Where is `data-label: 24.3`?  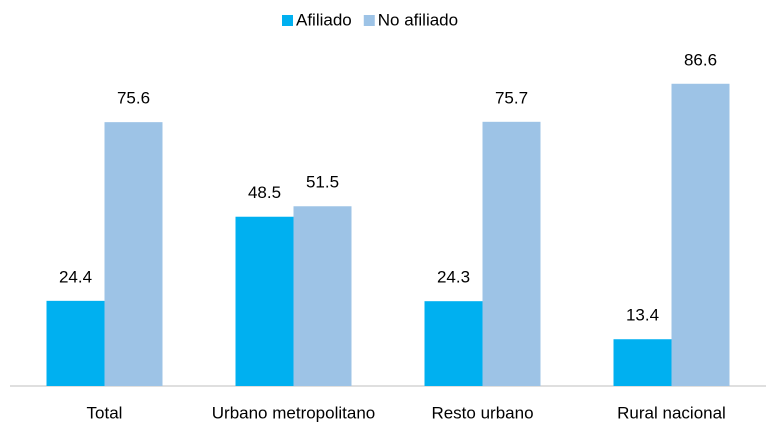 data-label: 24.3 is located at coordinates (453, 277).